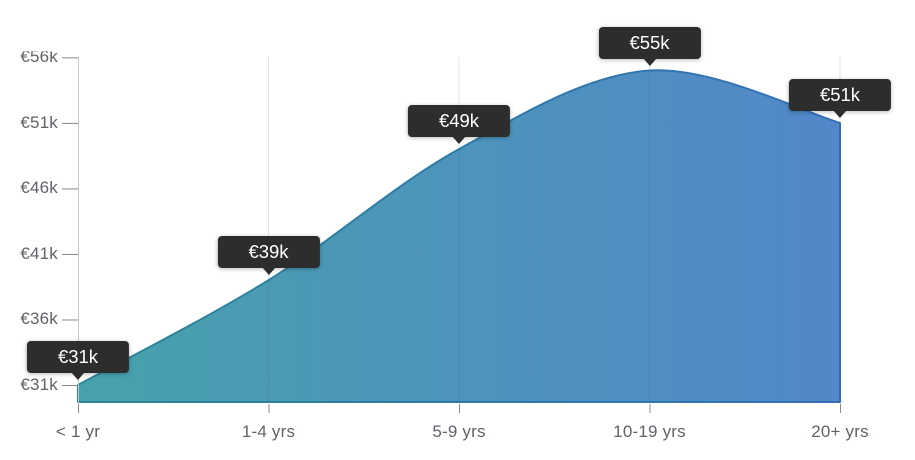  What do you see at coordinates (39, 122) in the screenshot?
I see `y-tick-label: €51k` at bounding box center [39, 122].